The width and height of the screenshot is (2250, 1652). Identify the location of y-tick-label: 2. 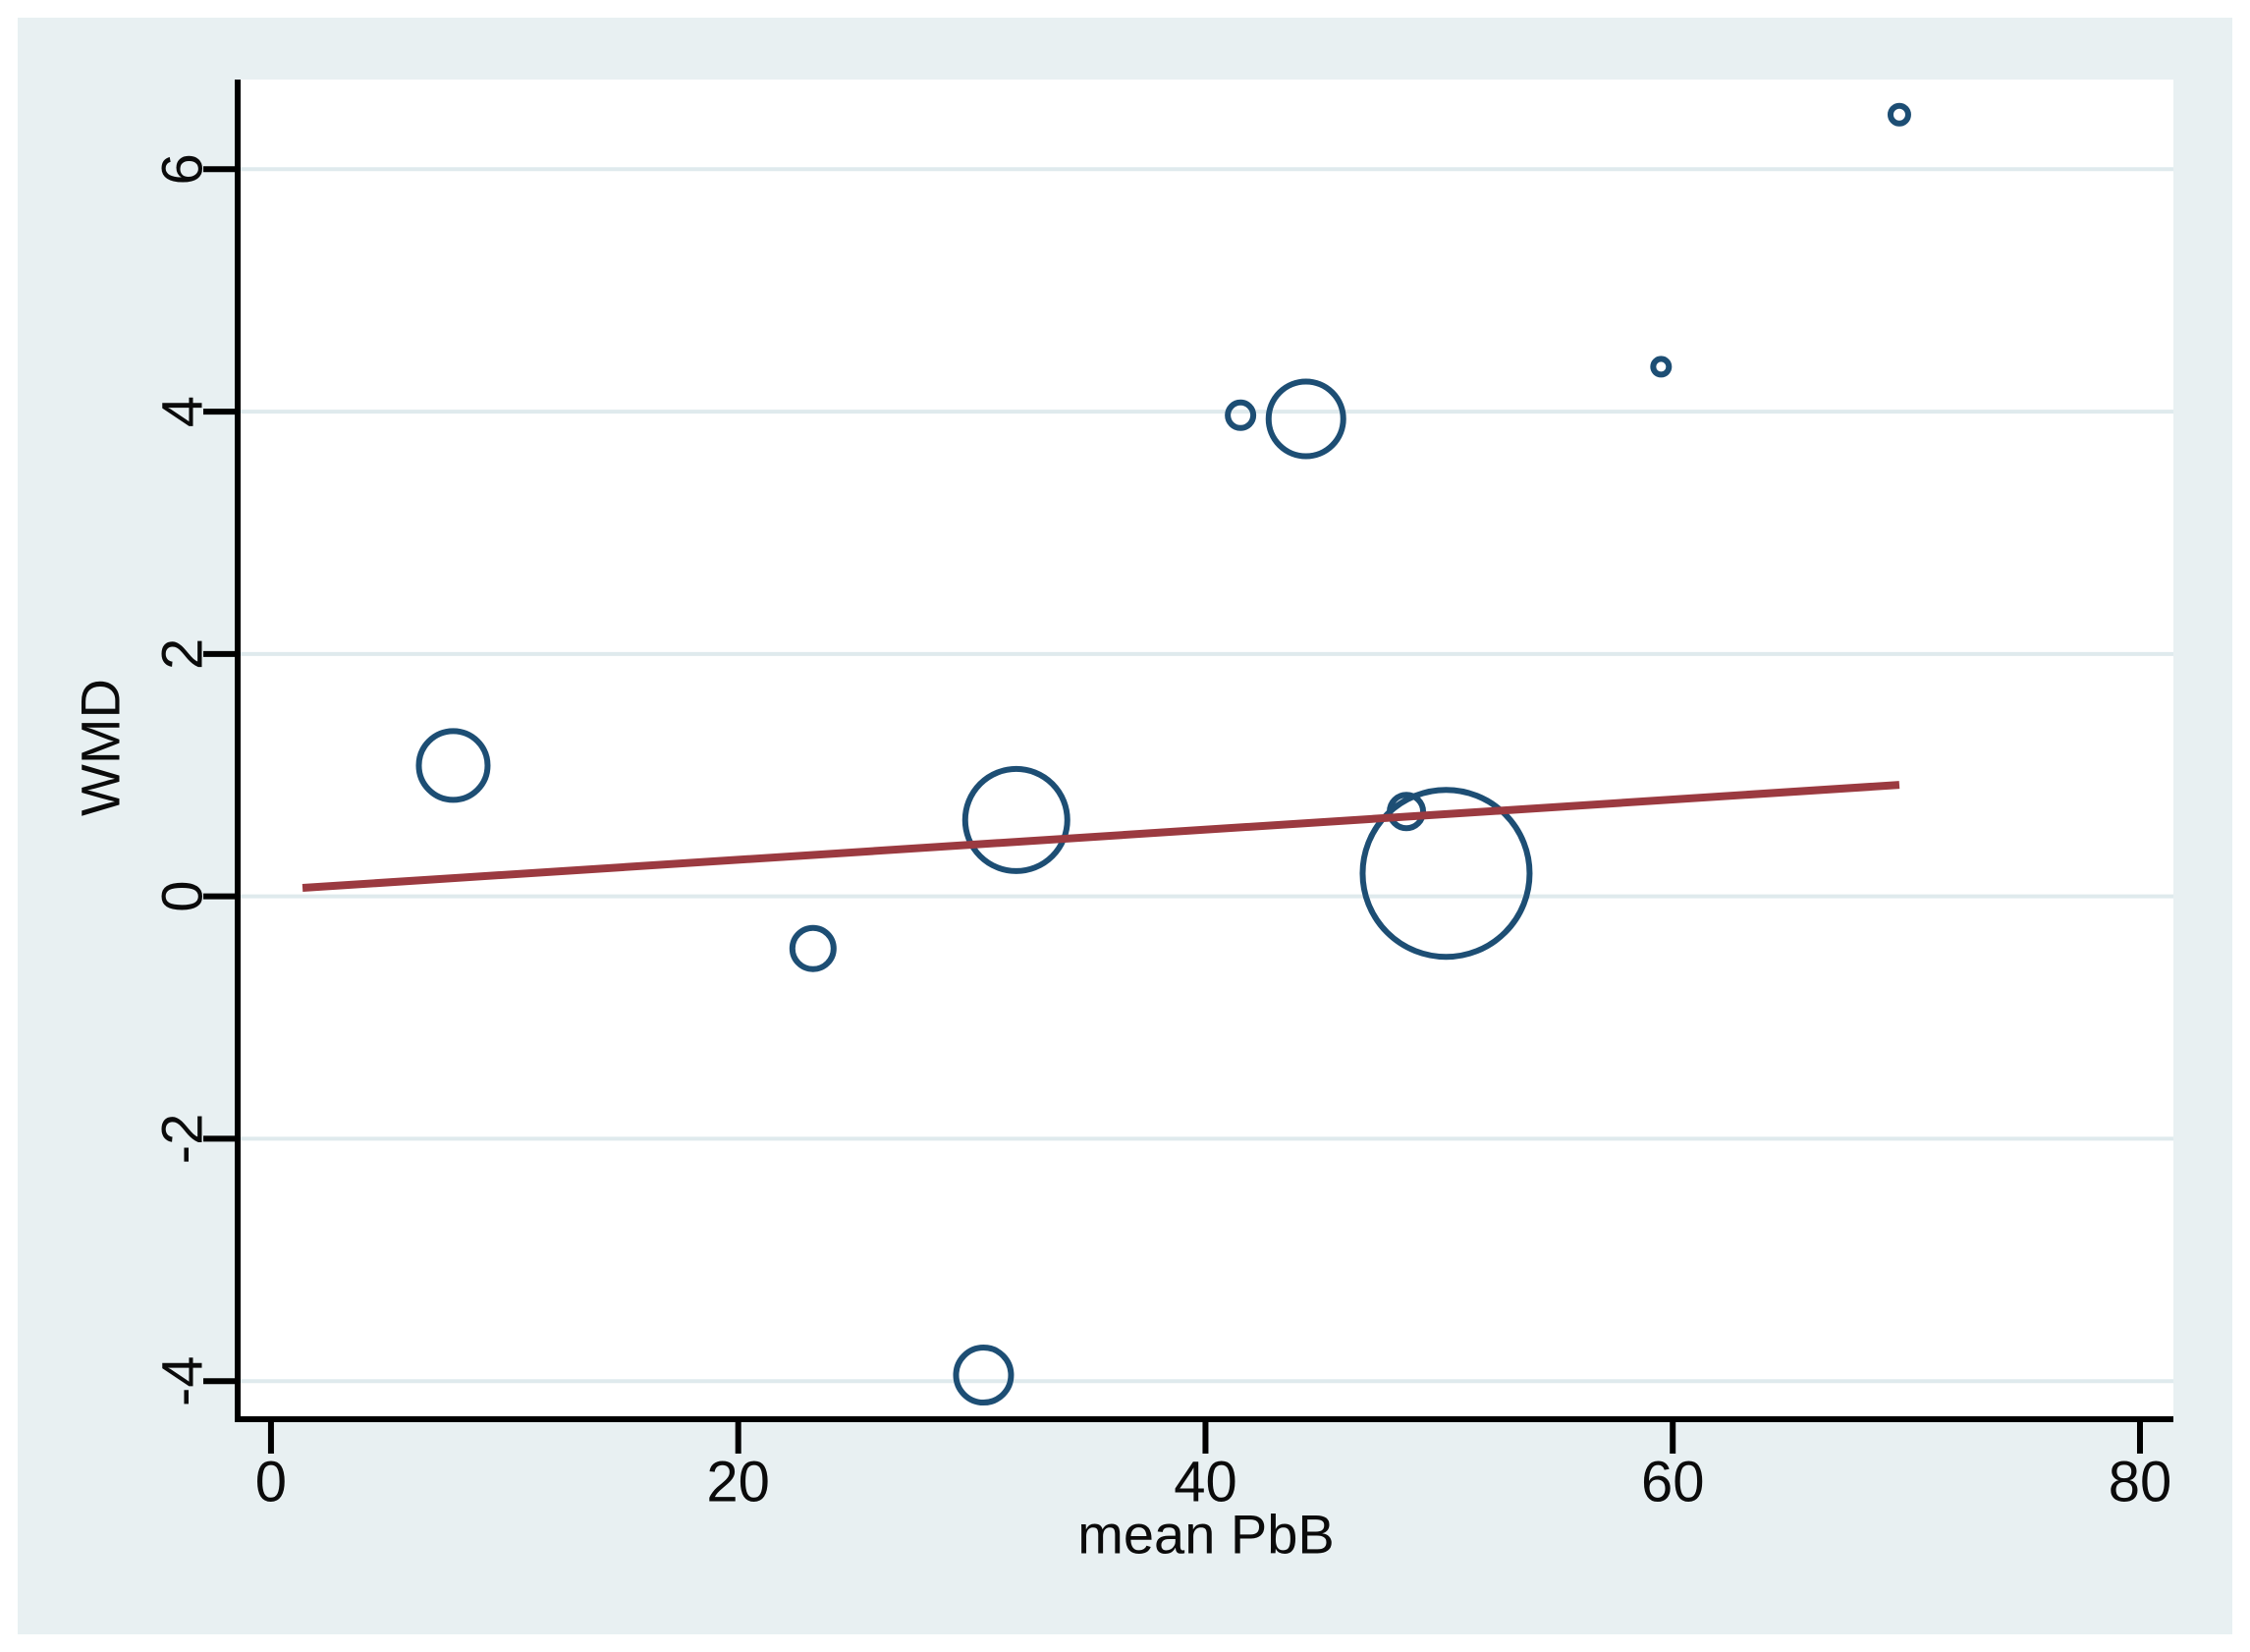
(182, 654).